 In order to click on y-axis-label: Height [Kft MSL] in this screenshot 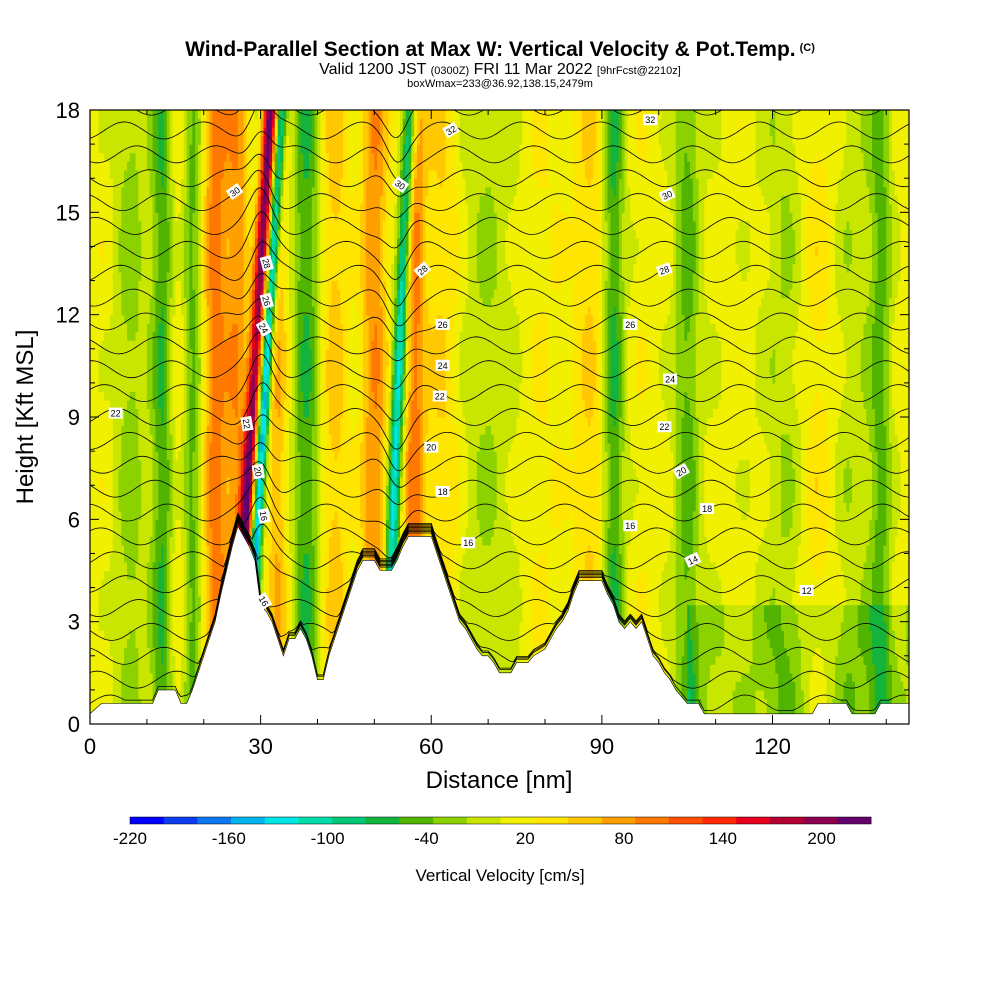, I will do `click(25, 417)`.